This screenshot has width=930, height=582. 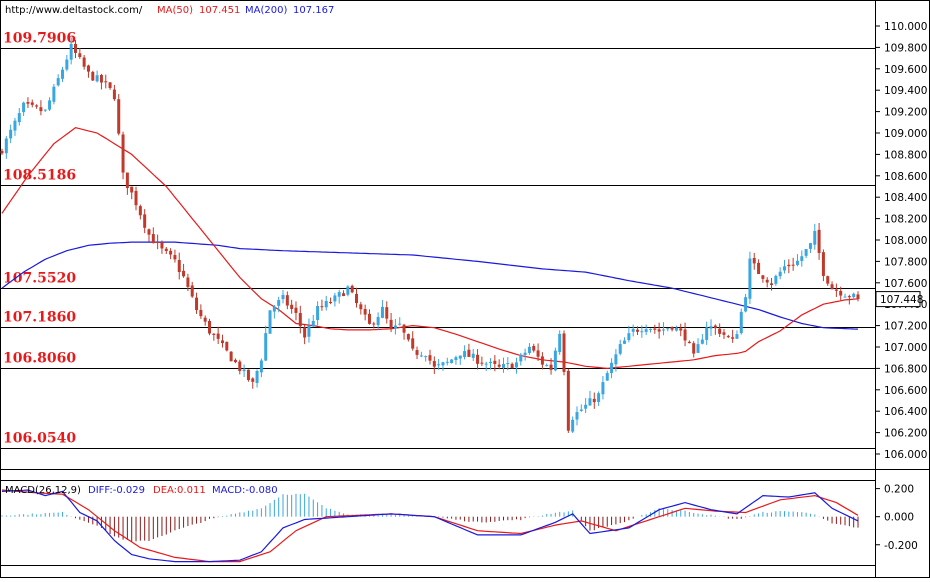 I want to click on level-label: 106.0540, so click(x=39, y=439).